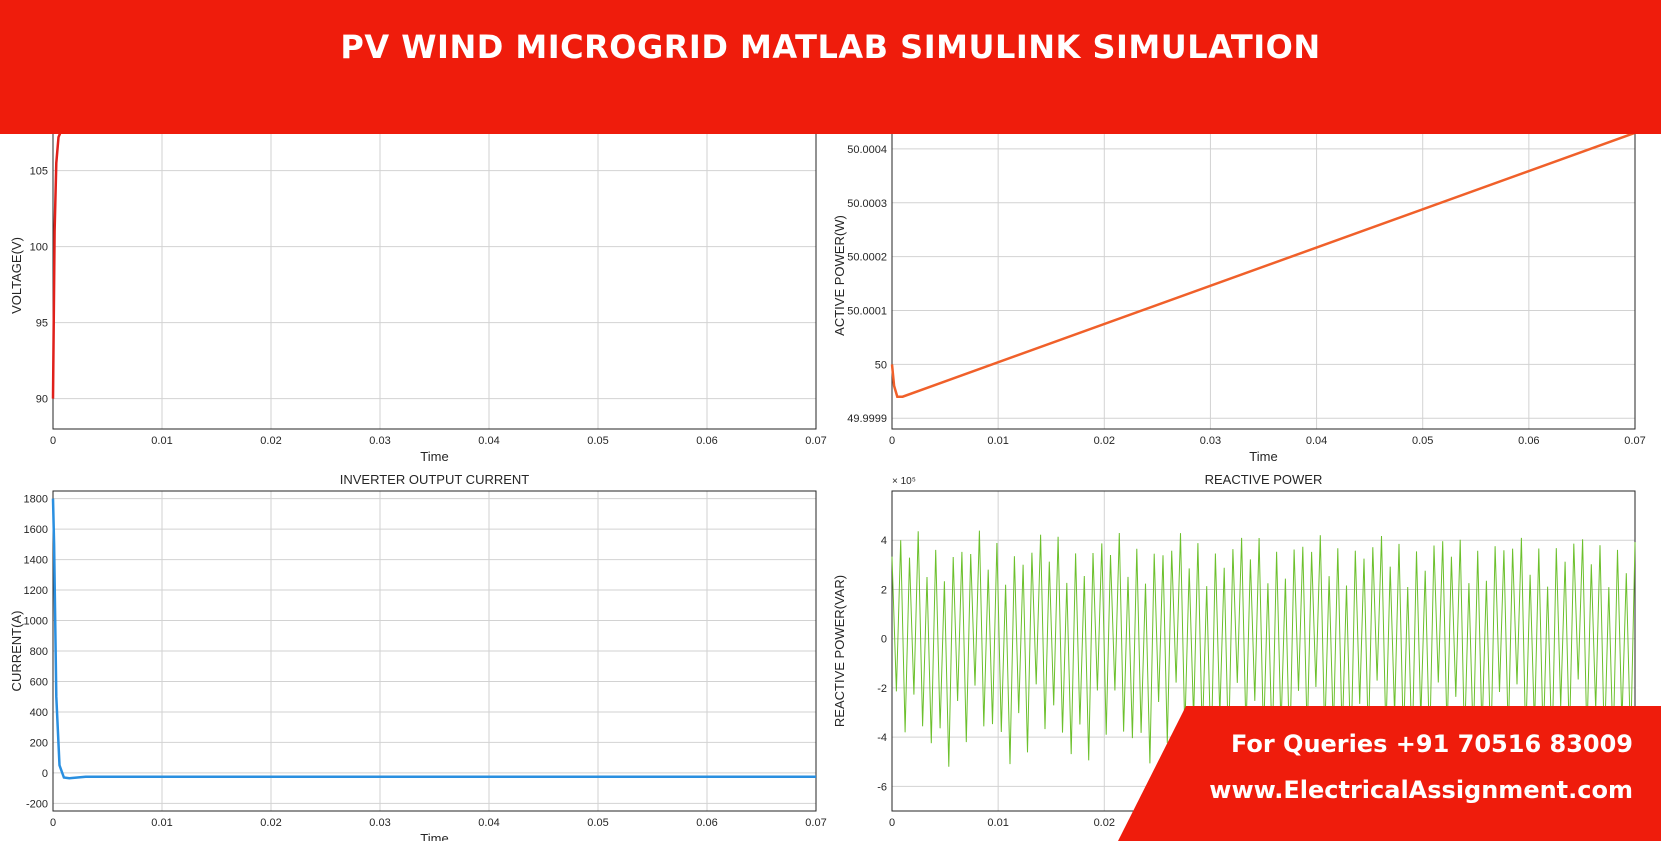  What do you see at coordinates (839, 651) in the screenshot?
I see `y-axis-label: REACTIVE POWER(VAR)` at bounding box center [839, 651].